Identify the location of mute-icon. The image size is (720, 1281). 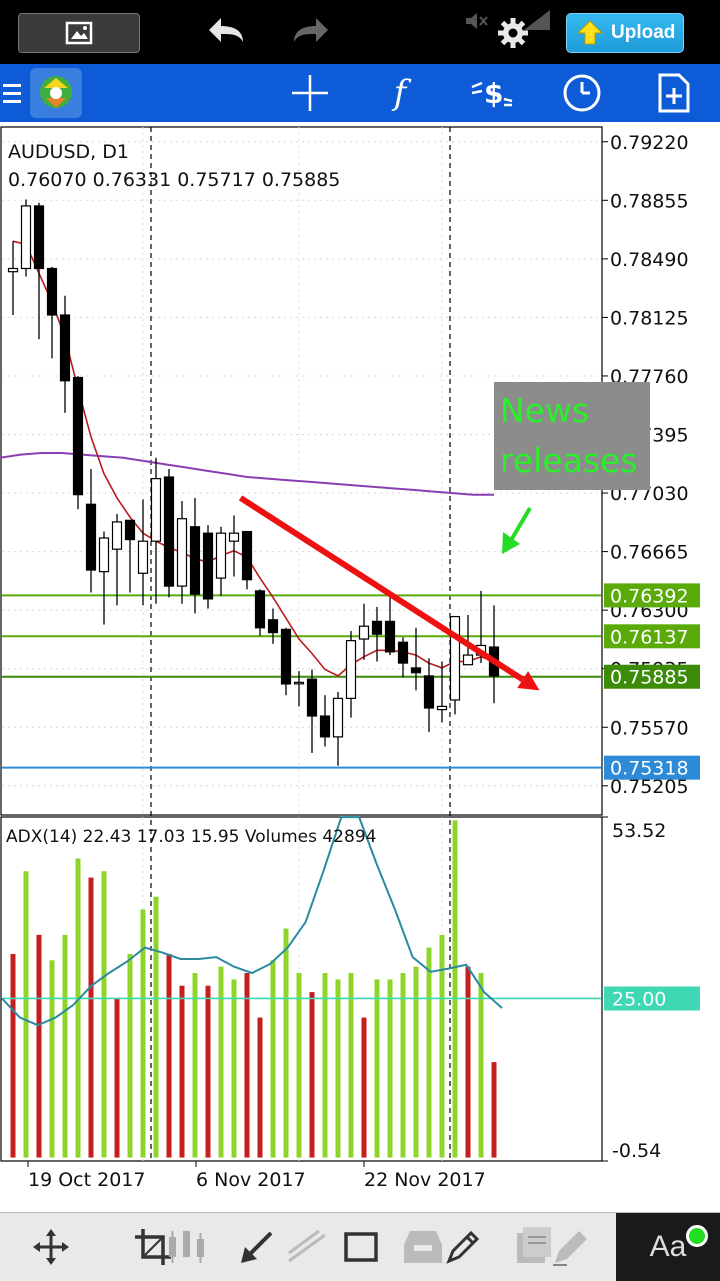
(477, 21).